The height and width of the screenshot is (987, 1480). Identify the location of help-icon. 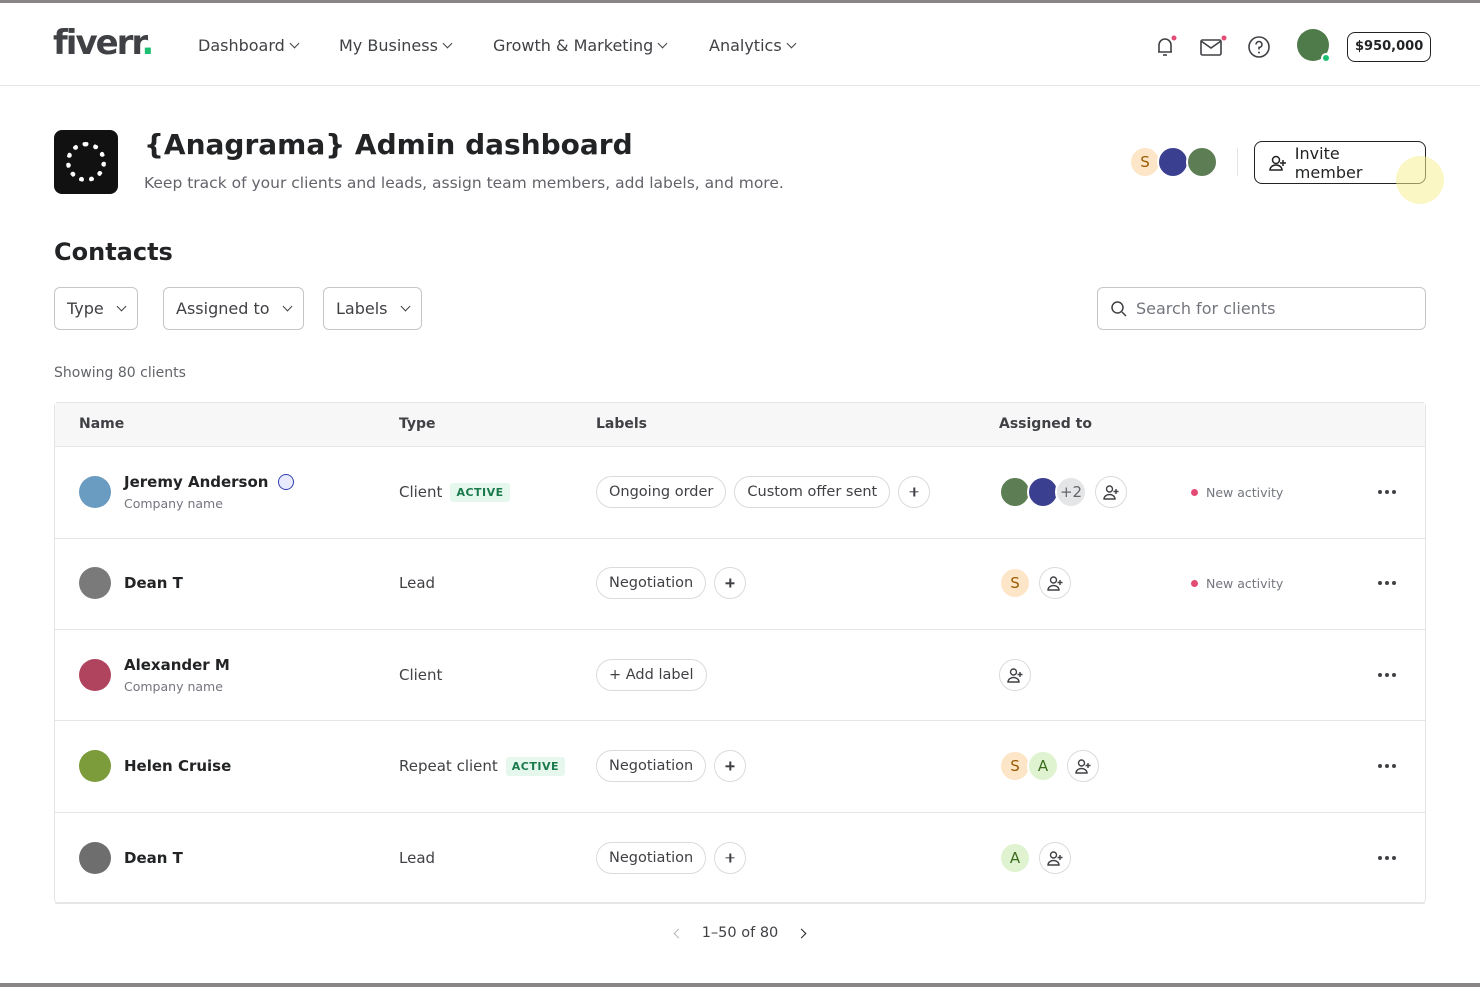
(1259, 47).